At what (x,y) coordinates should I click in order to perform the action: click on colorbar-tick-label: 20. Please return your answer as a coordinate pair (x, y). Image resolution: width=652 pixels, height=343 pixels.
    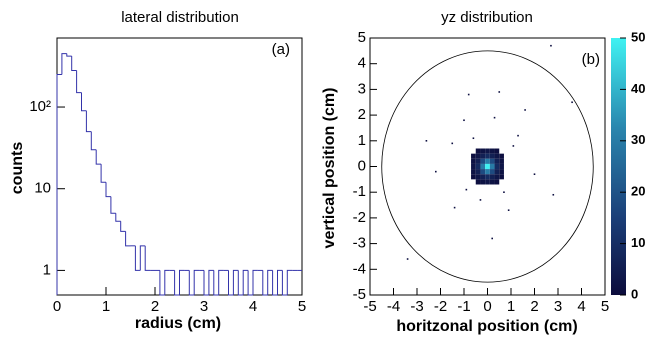
    Looking at the image, I should click on (638, 191).